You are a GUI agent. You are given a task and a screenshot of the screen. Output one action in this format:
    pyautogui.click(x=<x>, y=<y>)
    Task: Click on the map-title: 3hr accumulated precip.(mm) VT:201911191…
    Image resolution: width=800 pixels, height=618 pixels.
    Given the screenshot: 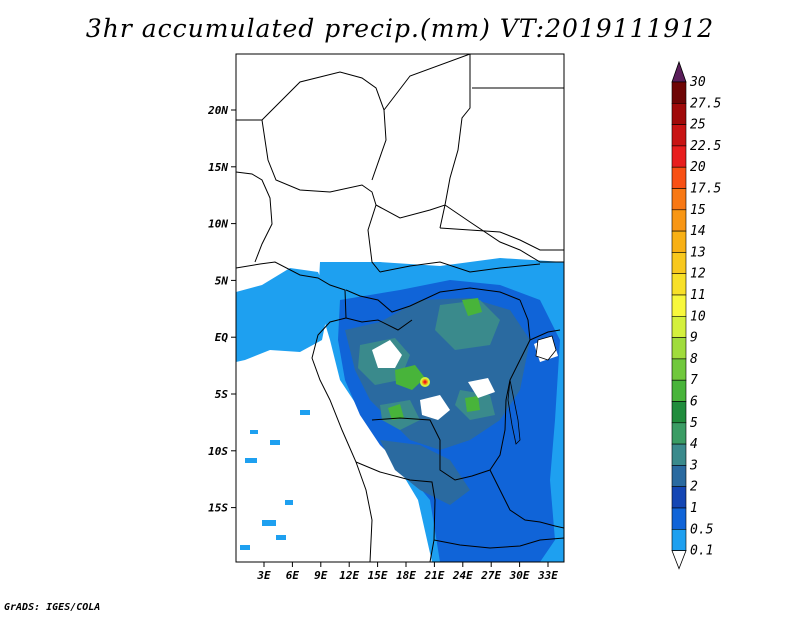 What is the action you would take?
    pyautogui.click(x=400, y=28)
    